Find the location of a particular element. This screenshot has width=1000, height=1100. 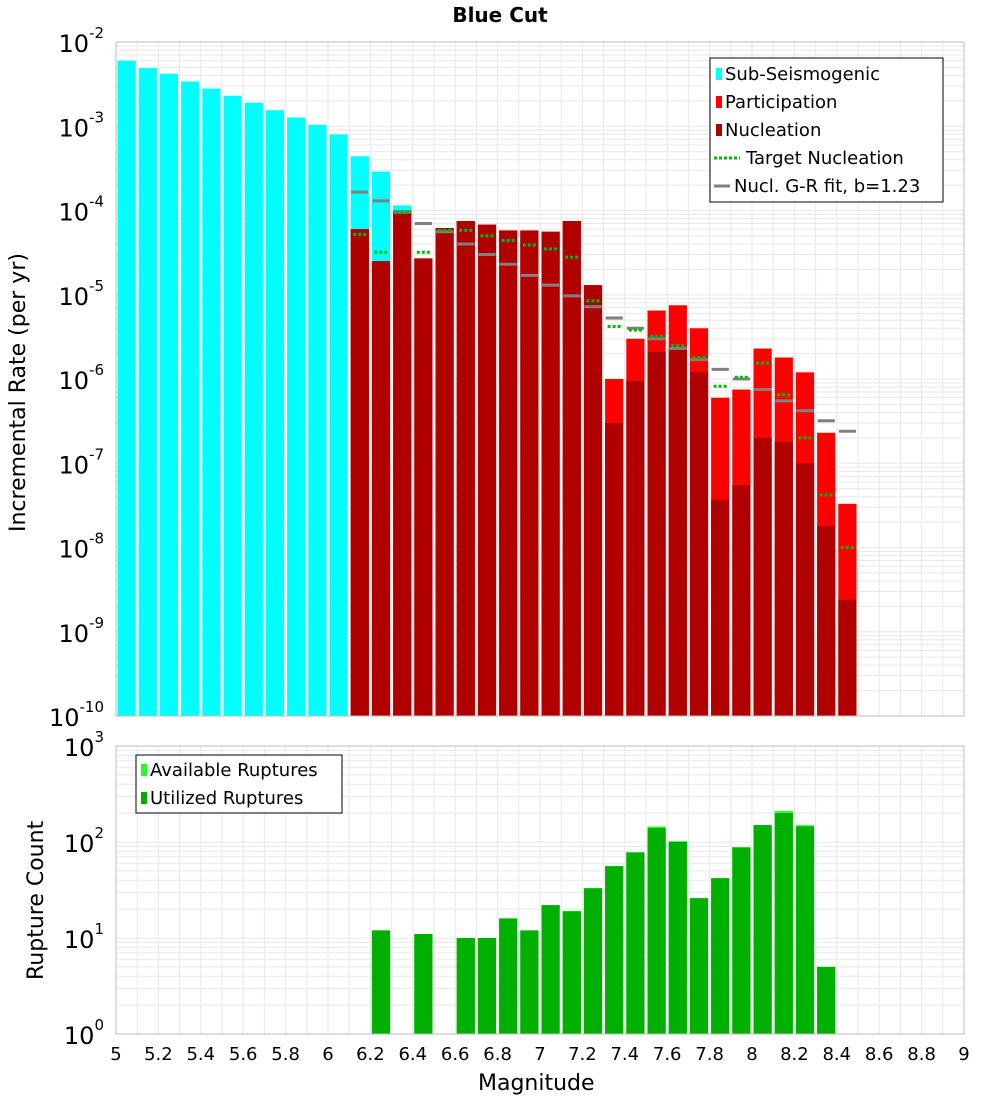

y-tick-label: 10³ is located at coordinates (84, 745).